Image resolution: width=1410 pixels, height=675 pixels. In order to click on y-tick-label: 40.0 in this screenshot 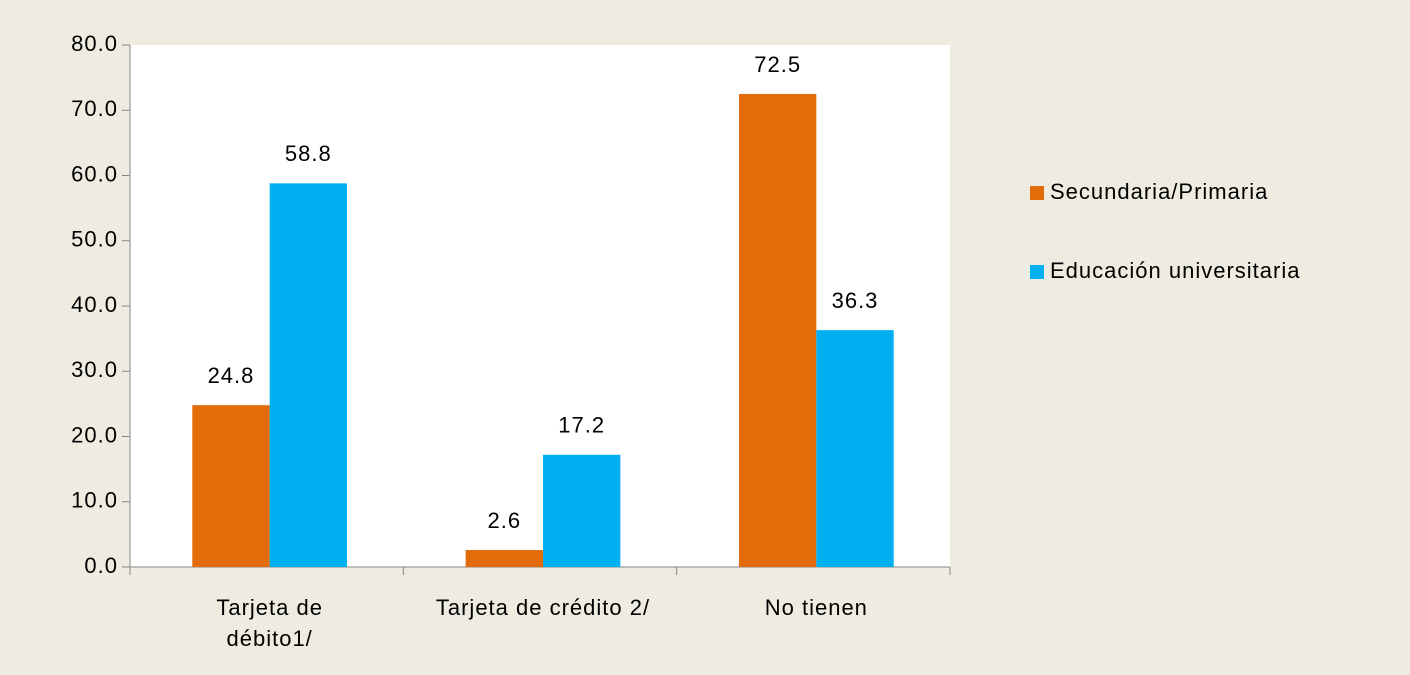, I will do `click(94, 304)`.